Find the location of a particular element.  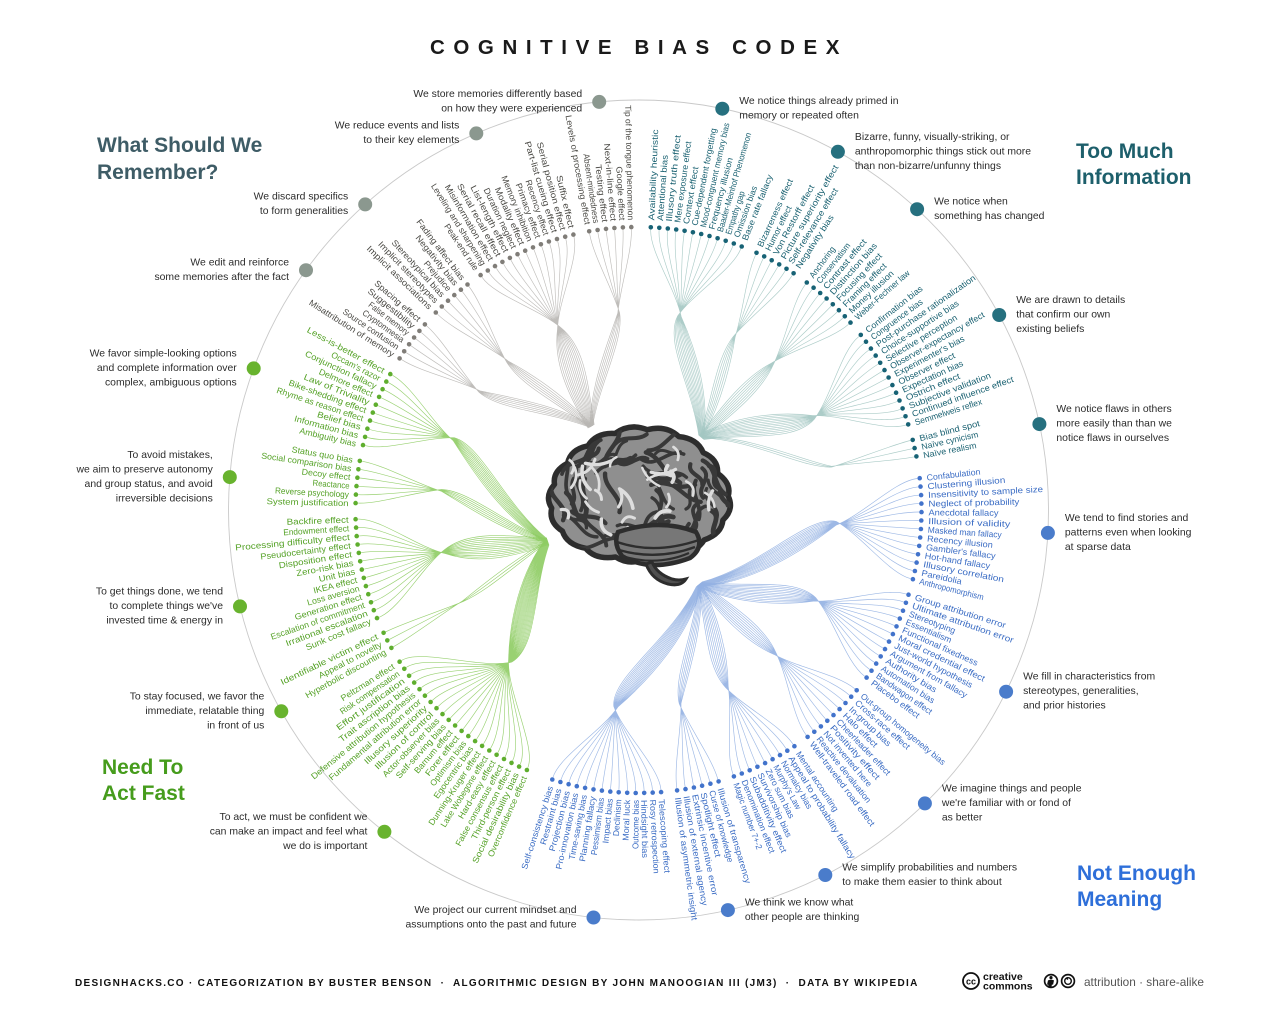

svg-text: To avoid mistakes, is located at coordinates (169, 455).